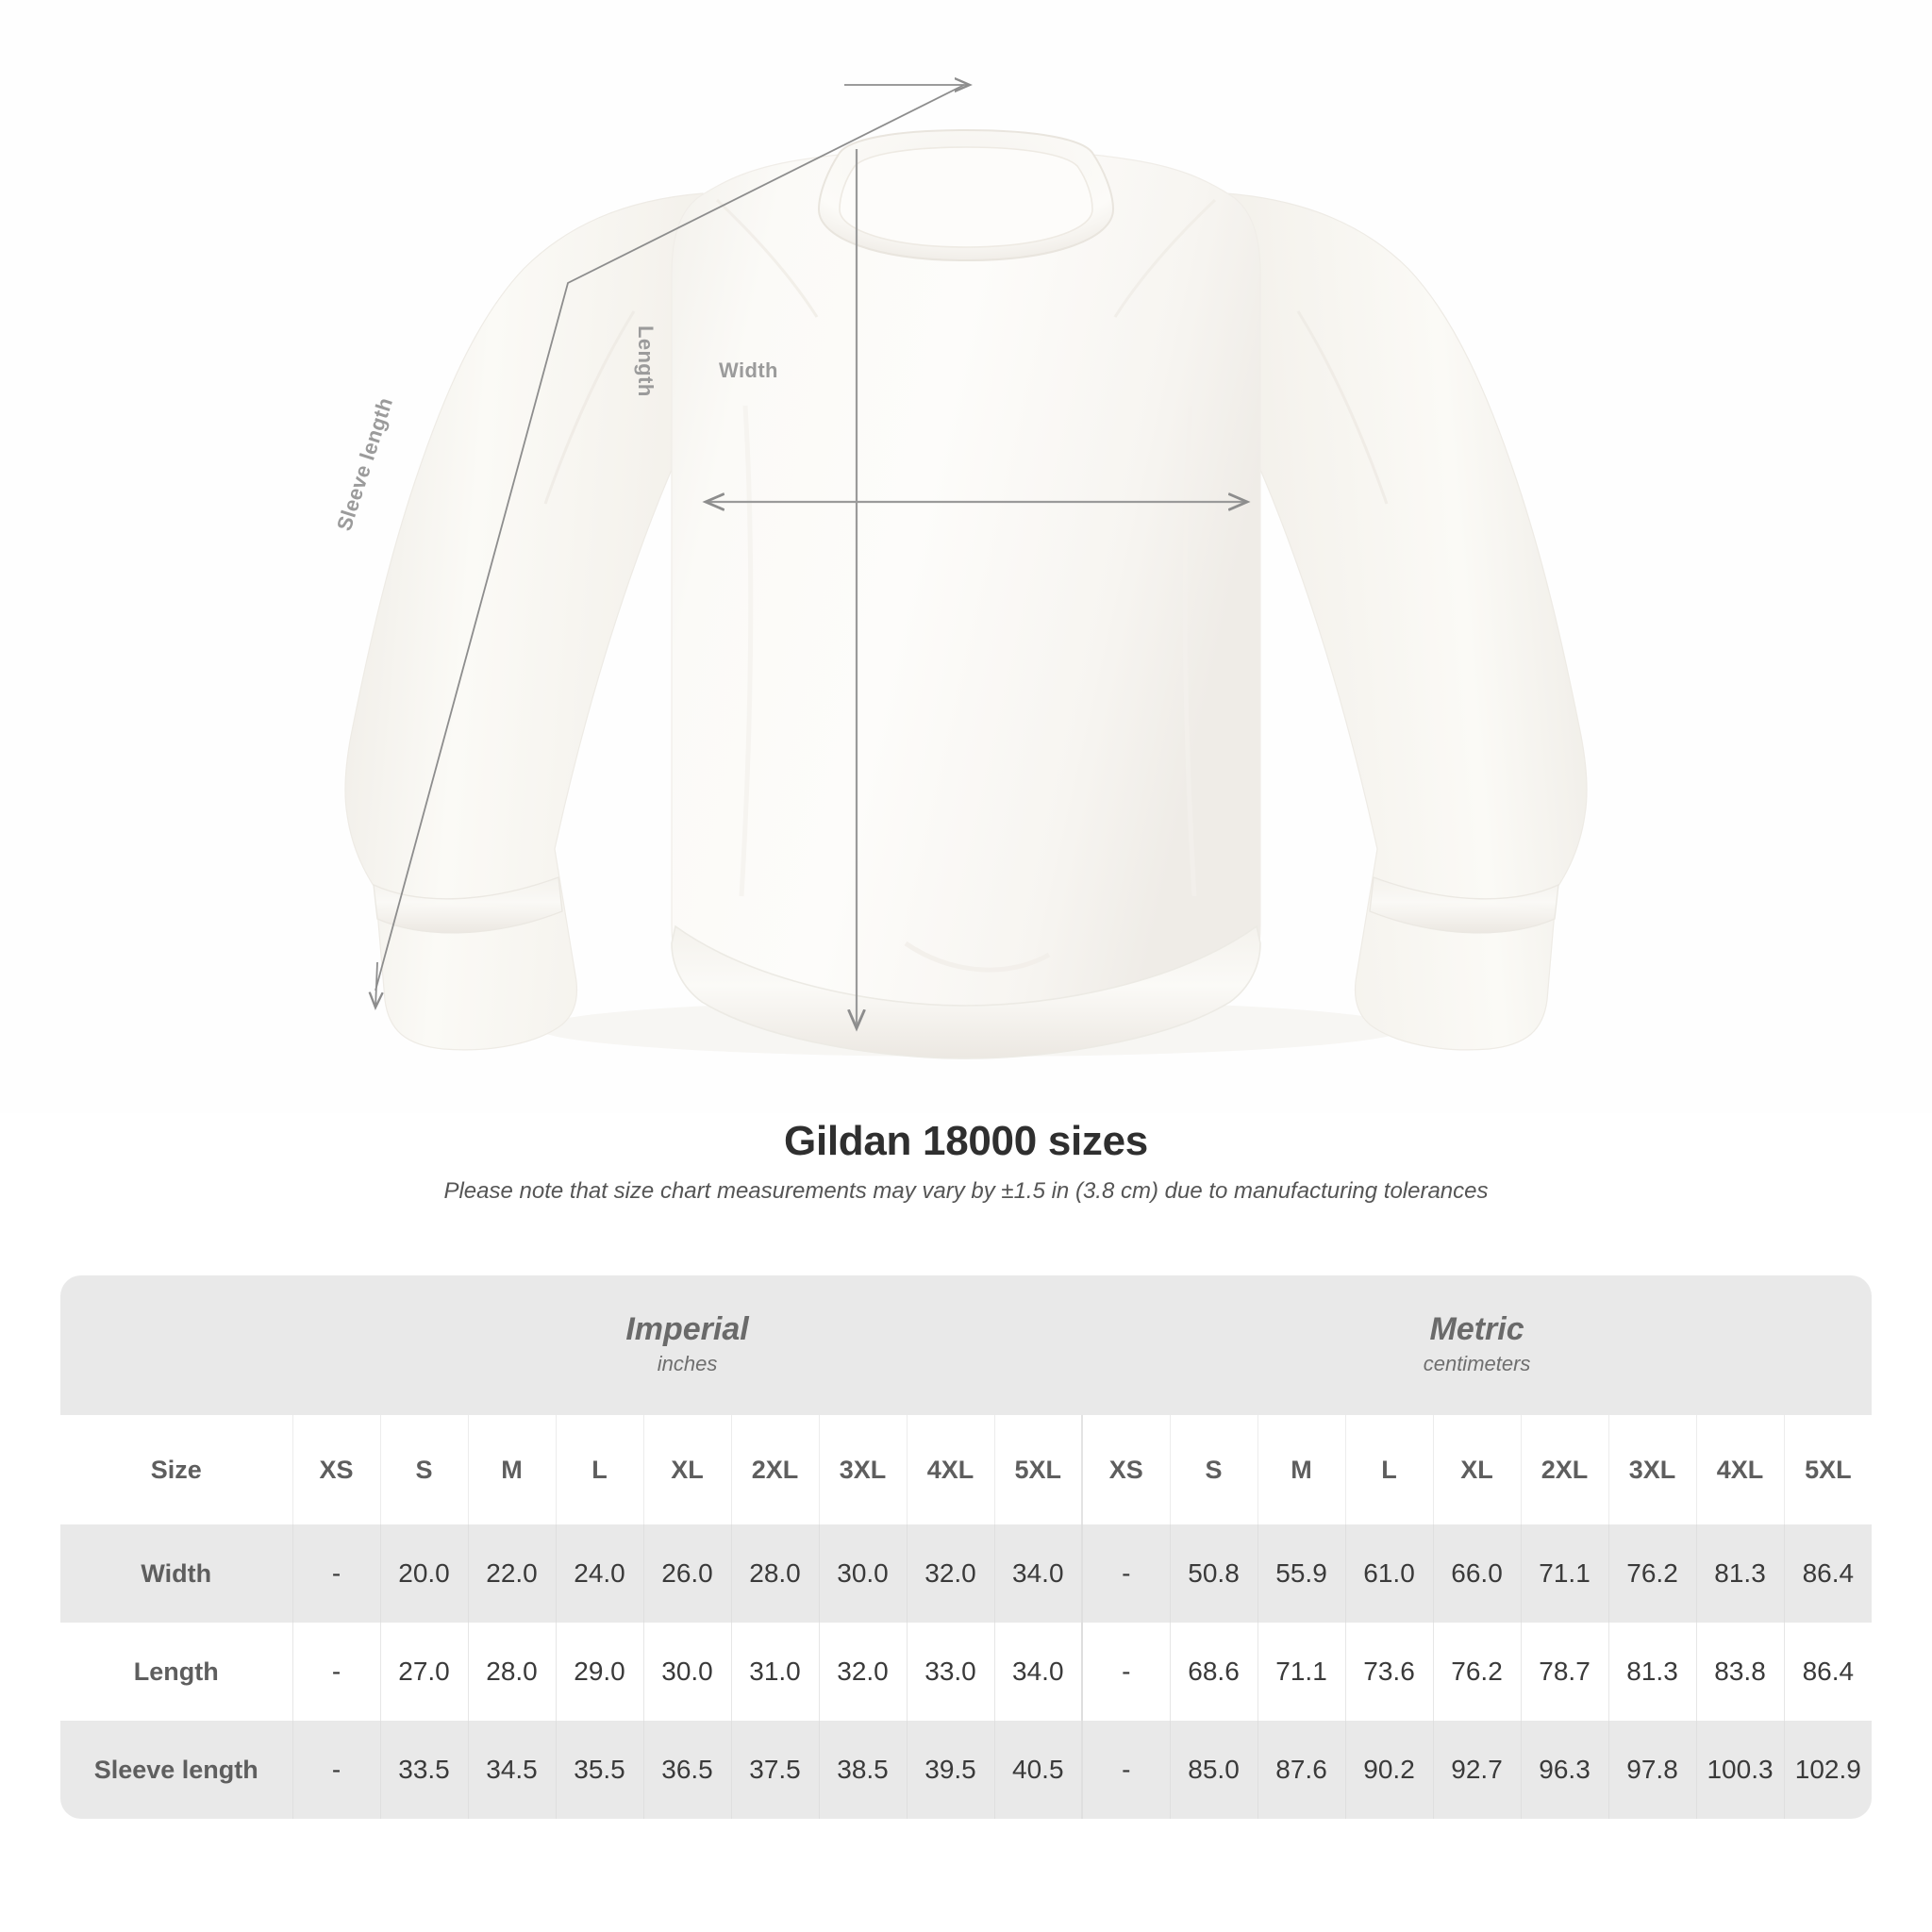 The image size is (1932, 1932). What do you see at coordinates (1214, 1469) in the screenshot?
I see `size-header-metric-s: S` at bounding box center [1214, 1469].